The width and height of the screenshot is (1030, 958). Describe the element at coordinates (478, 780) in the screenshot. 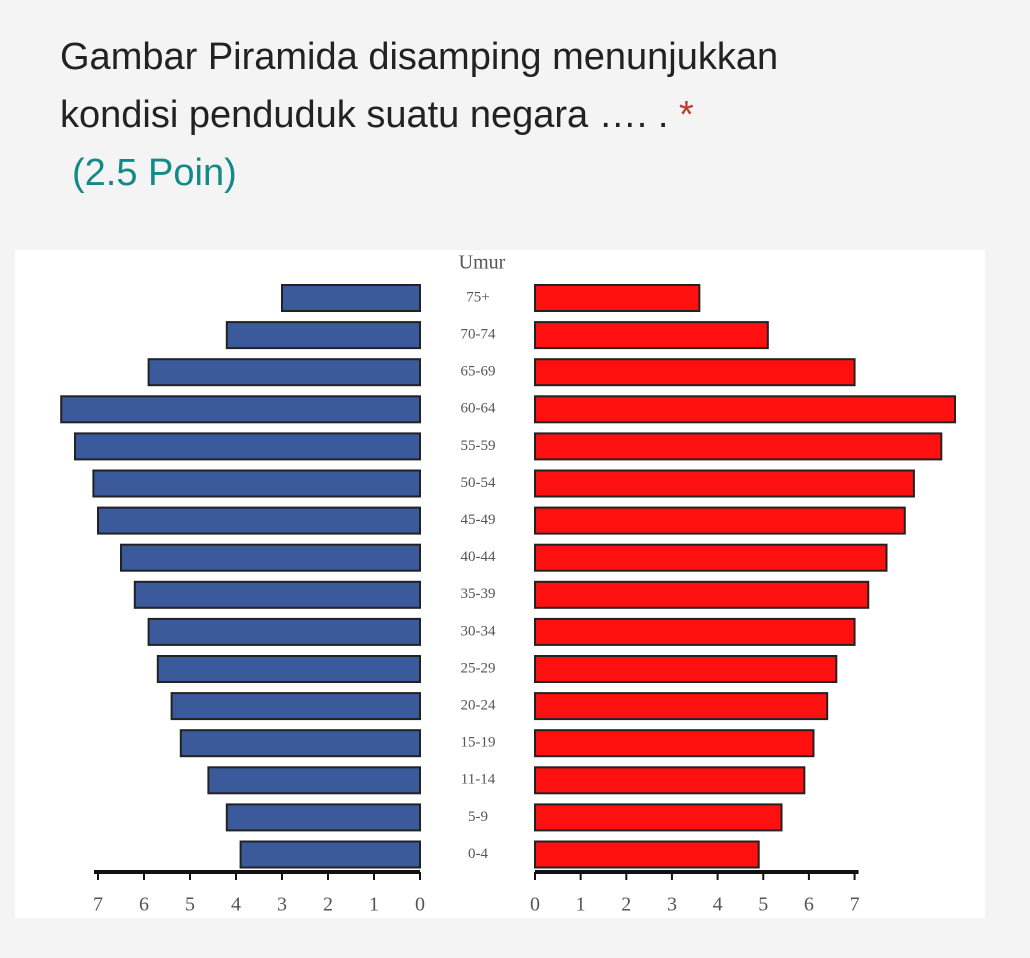

I see `category-label: 11-14` at that location.